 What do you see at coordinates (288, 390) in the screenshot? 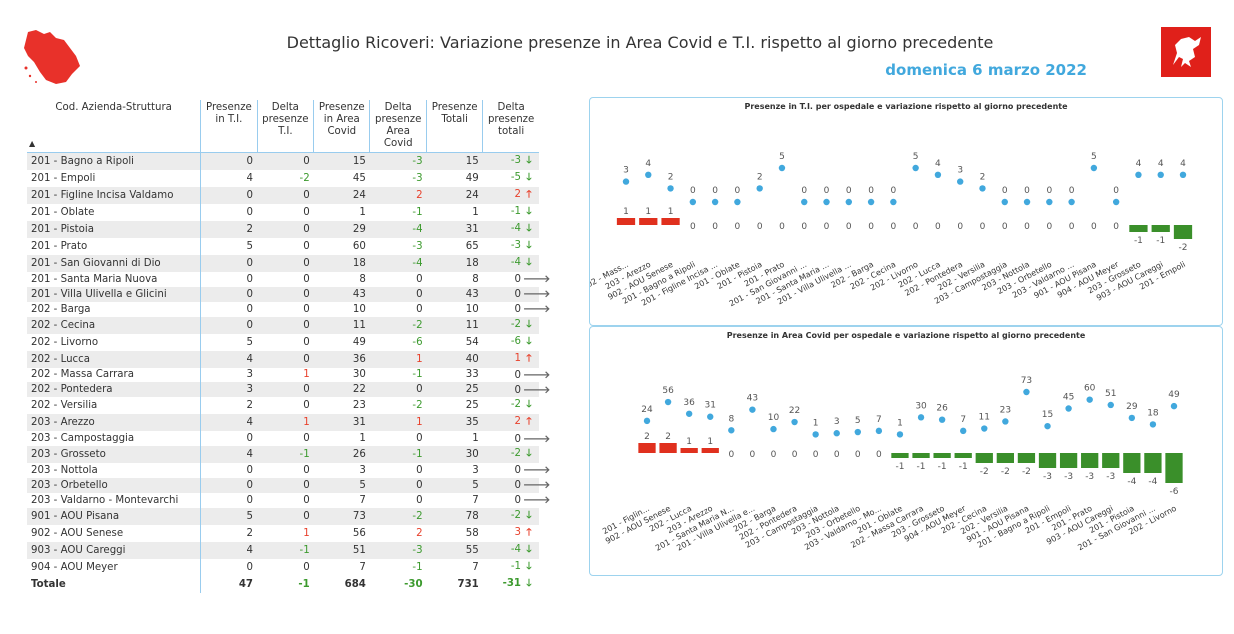
I see `table-row: 202 - Pontedera 3 0 22 0 25 0 🡒` at bounding box center [288, 390].